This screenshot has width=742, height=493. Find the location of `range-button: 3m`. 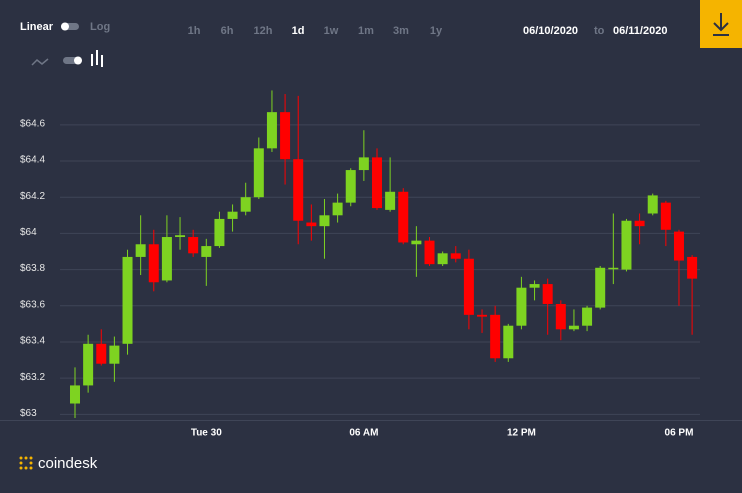

range-button: 3m is located at coordinates (401, 31).